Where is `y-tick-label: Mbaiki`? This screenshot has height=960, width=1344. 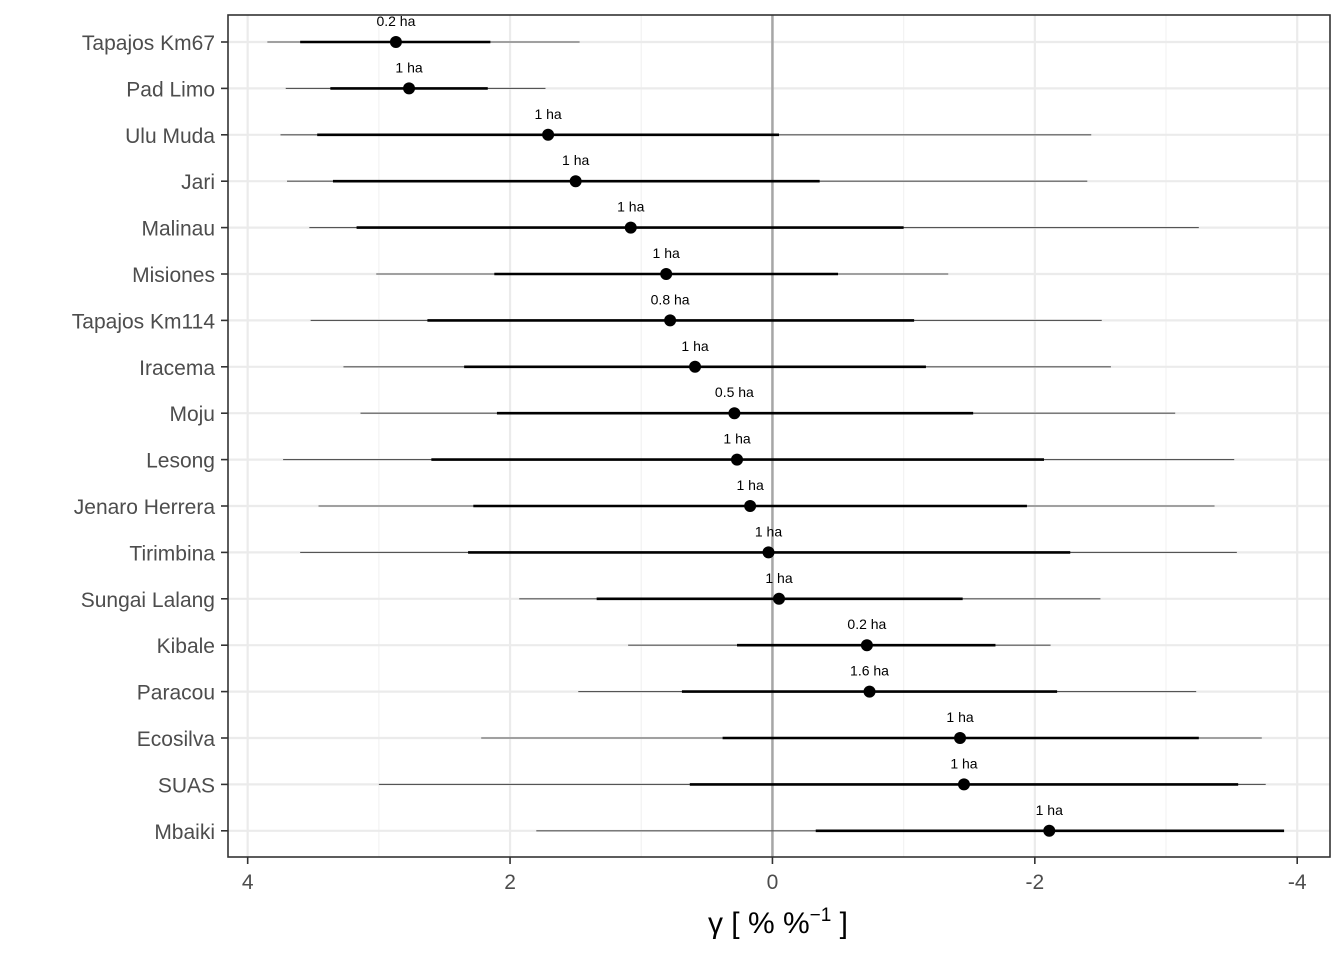 y-tick-label: Mbaiki is located at coordinates (184, 832).